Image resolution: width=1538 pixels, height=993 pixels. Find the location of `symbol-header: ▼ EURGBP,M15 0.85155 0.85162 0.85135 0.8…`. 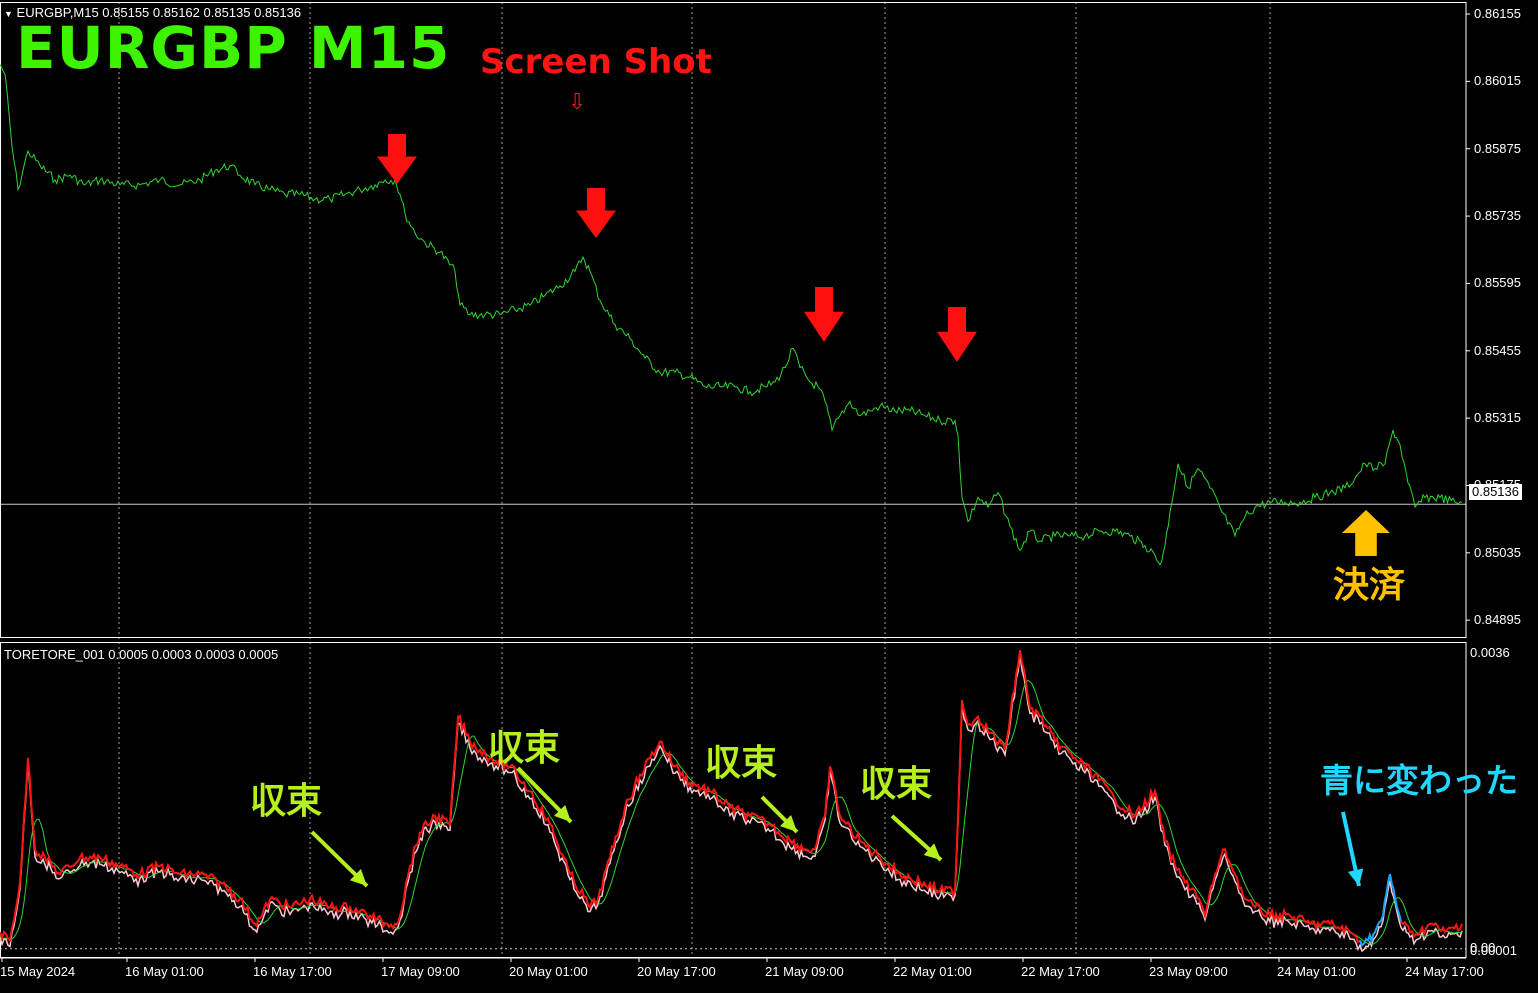

symbol-header: ▼ EURGBP,M15 0.85155 0.85162 0.85135 0.8… is located at coordinates (152, 12).